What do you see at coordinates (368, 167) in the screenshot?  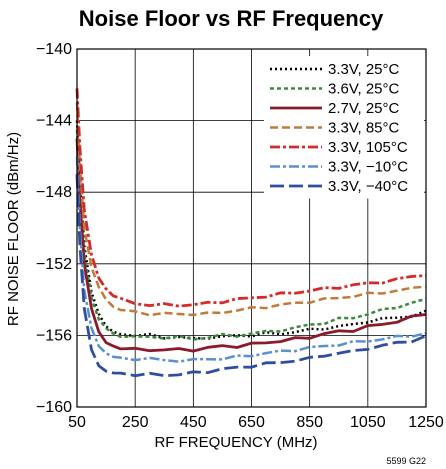 I see `legend-label: 3.3V, −10°C` at bounding box center [368, 167].